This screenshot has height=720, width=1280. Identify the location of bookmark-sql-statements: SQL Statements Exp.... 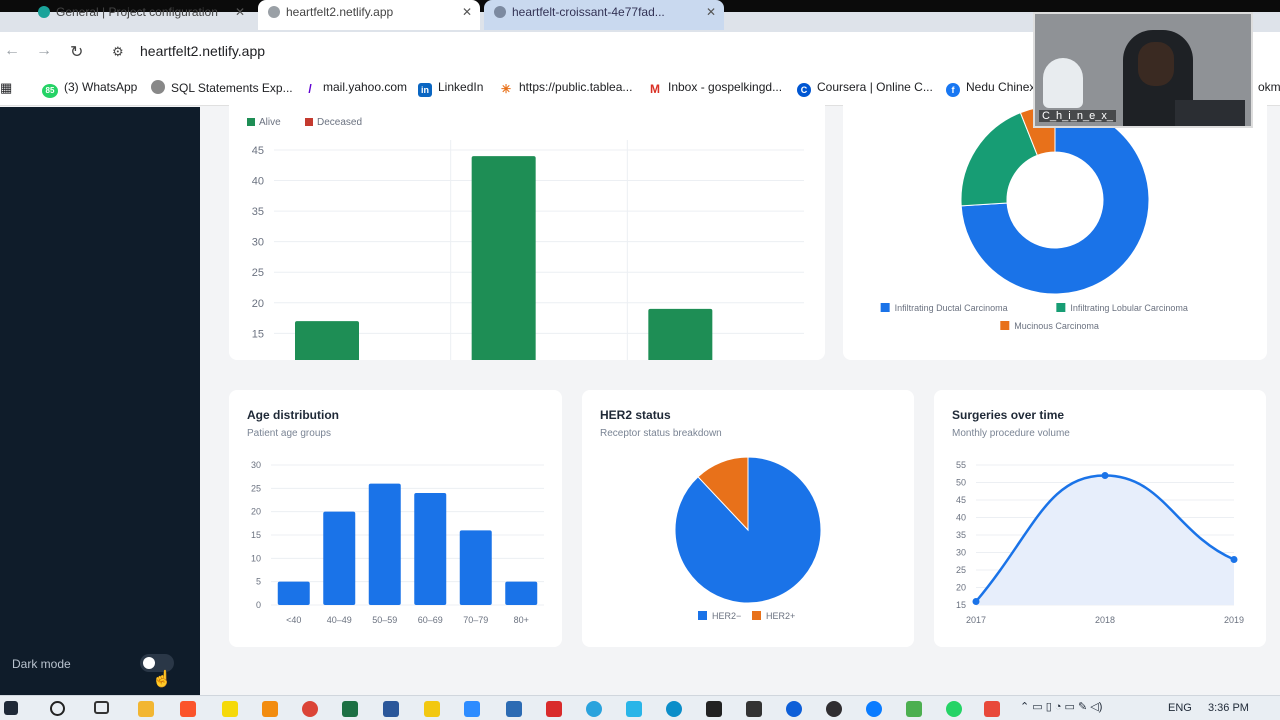
(222, 87).